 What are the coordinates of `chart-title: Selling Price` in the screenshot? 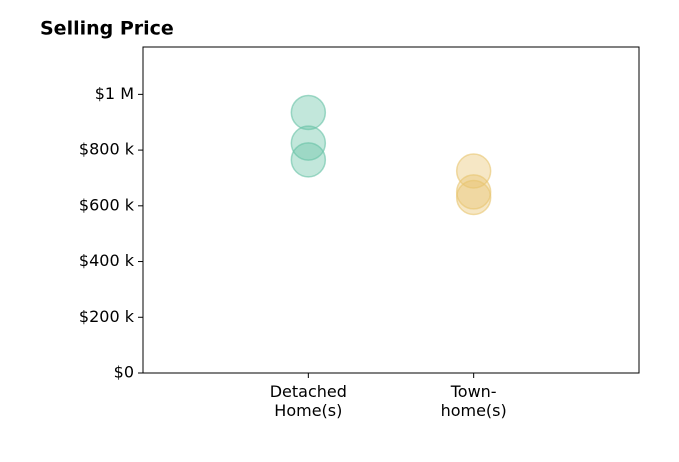 It's located at (107, 29).